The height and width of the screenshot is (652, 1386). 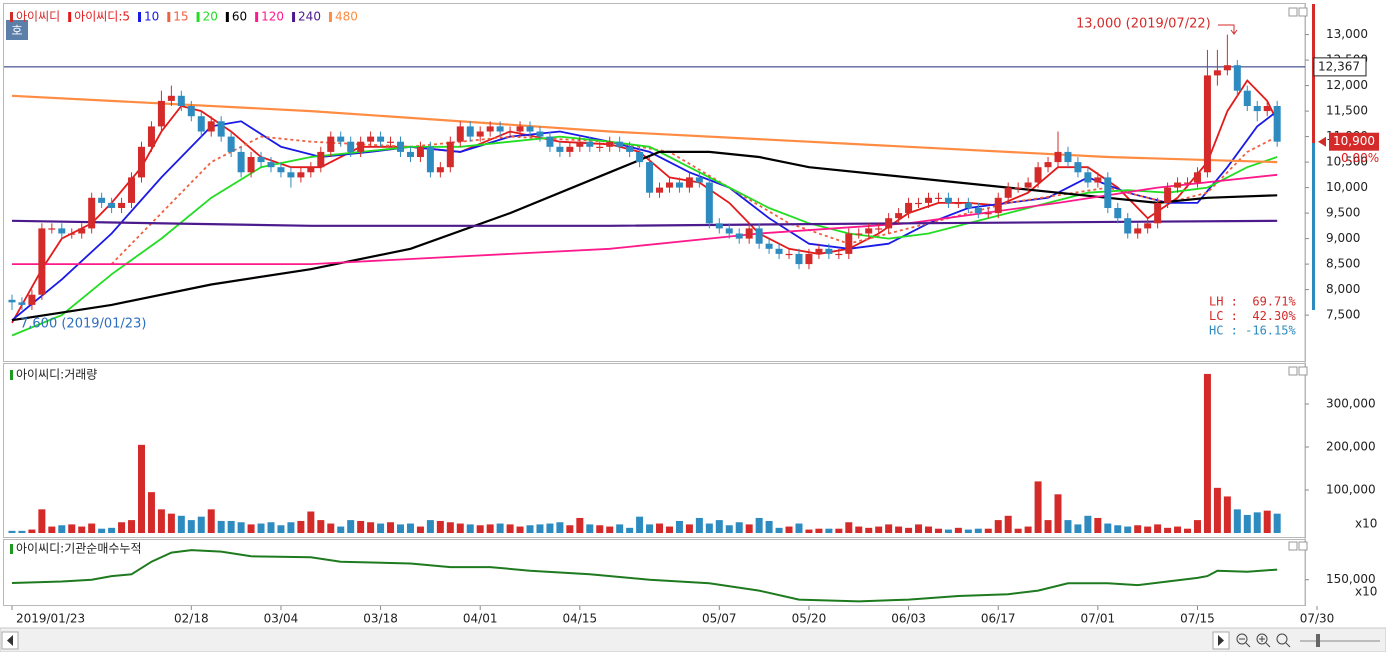 What do you see at coordinates (1243, 640) in the screenshot?
I see `zoom-out-button` at bounding box center [1243, 640].